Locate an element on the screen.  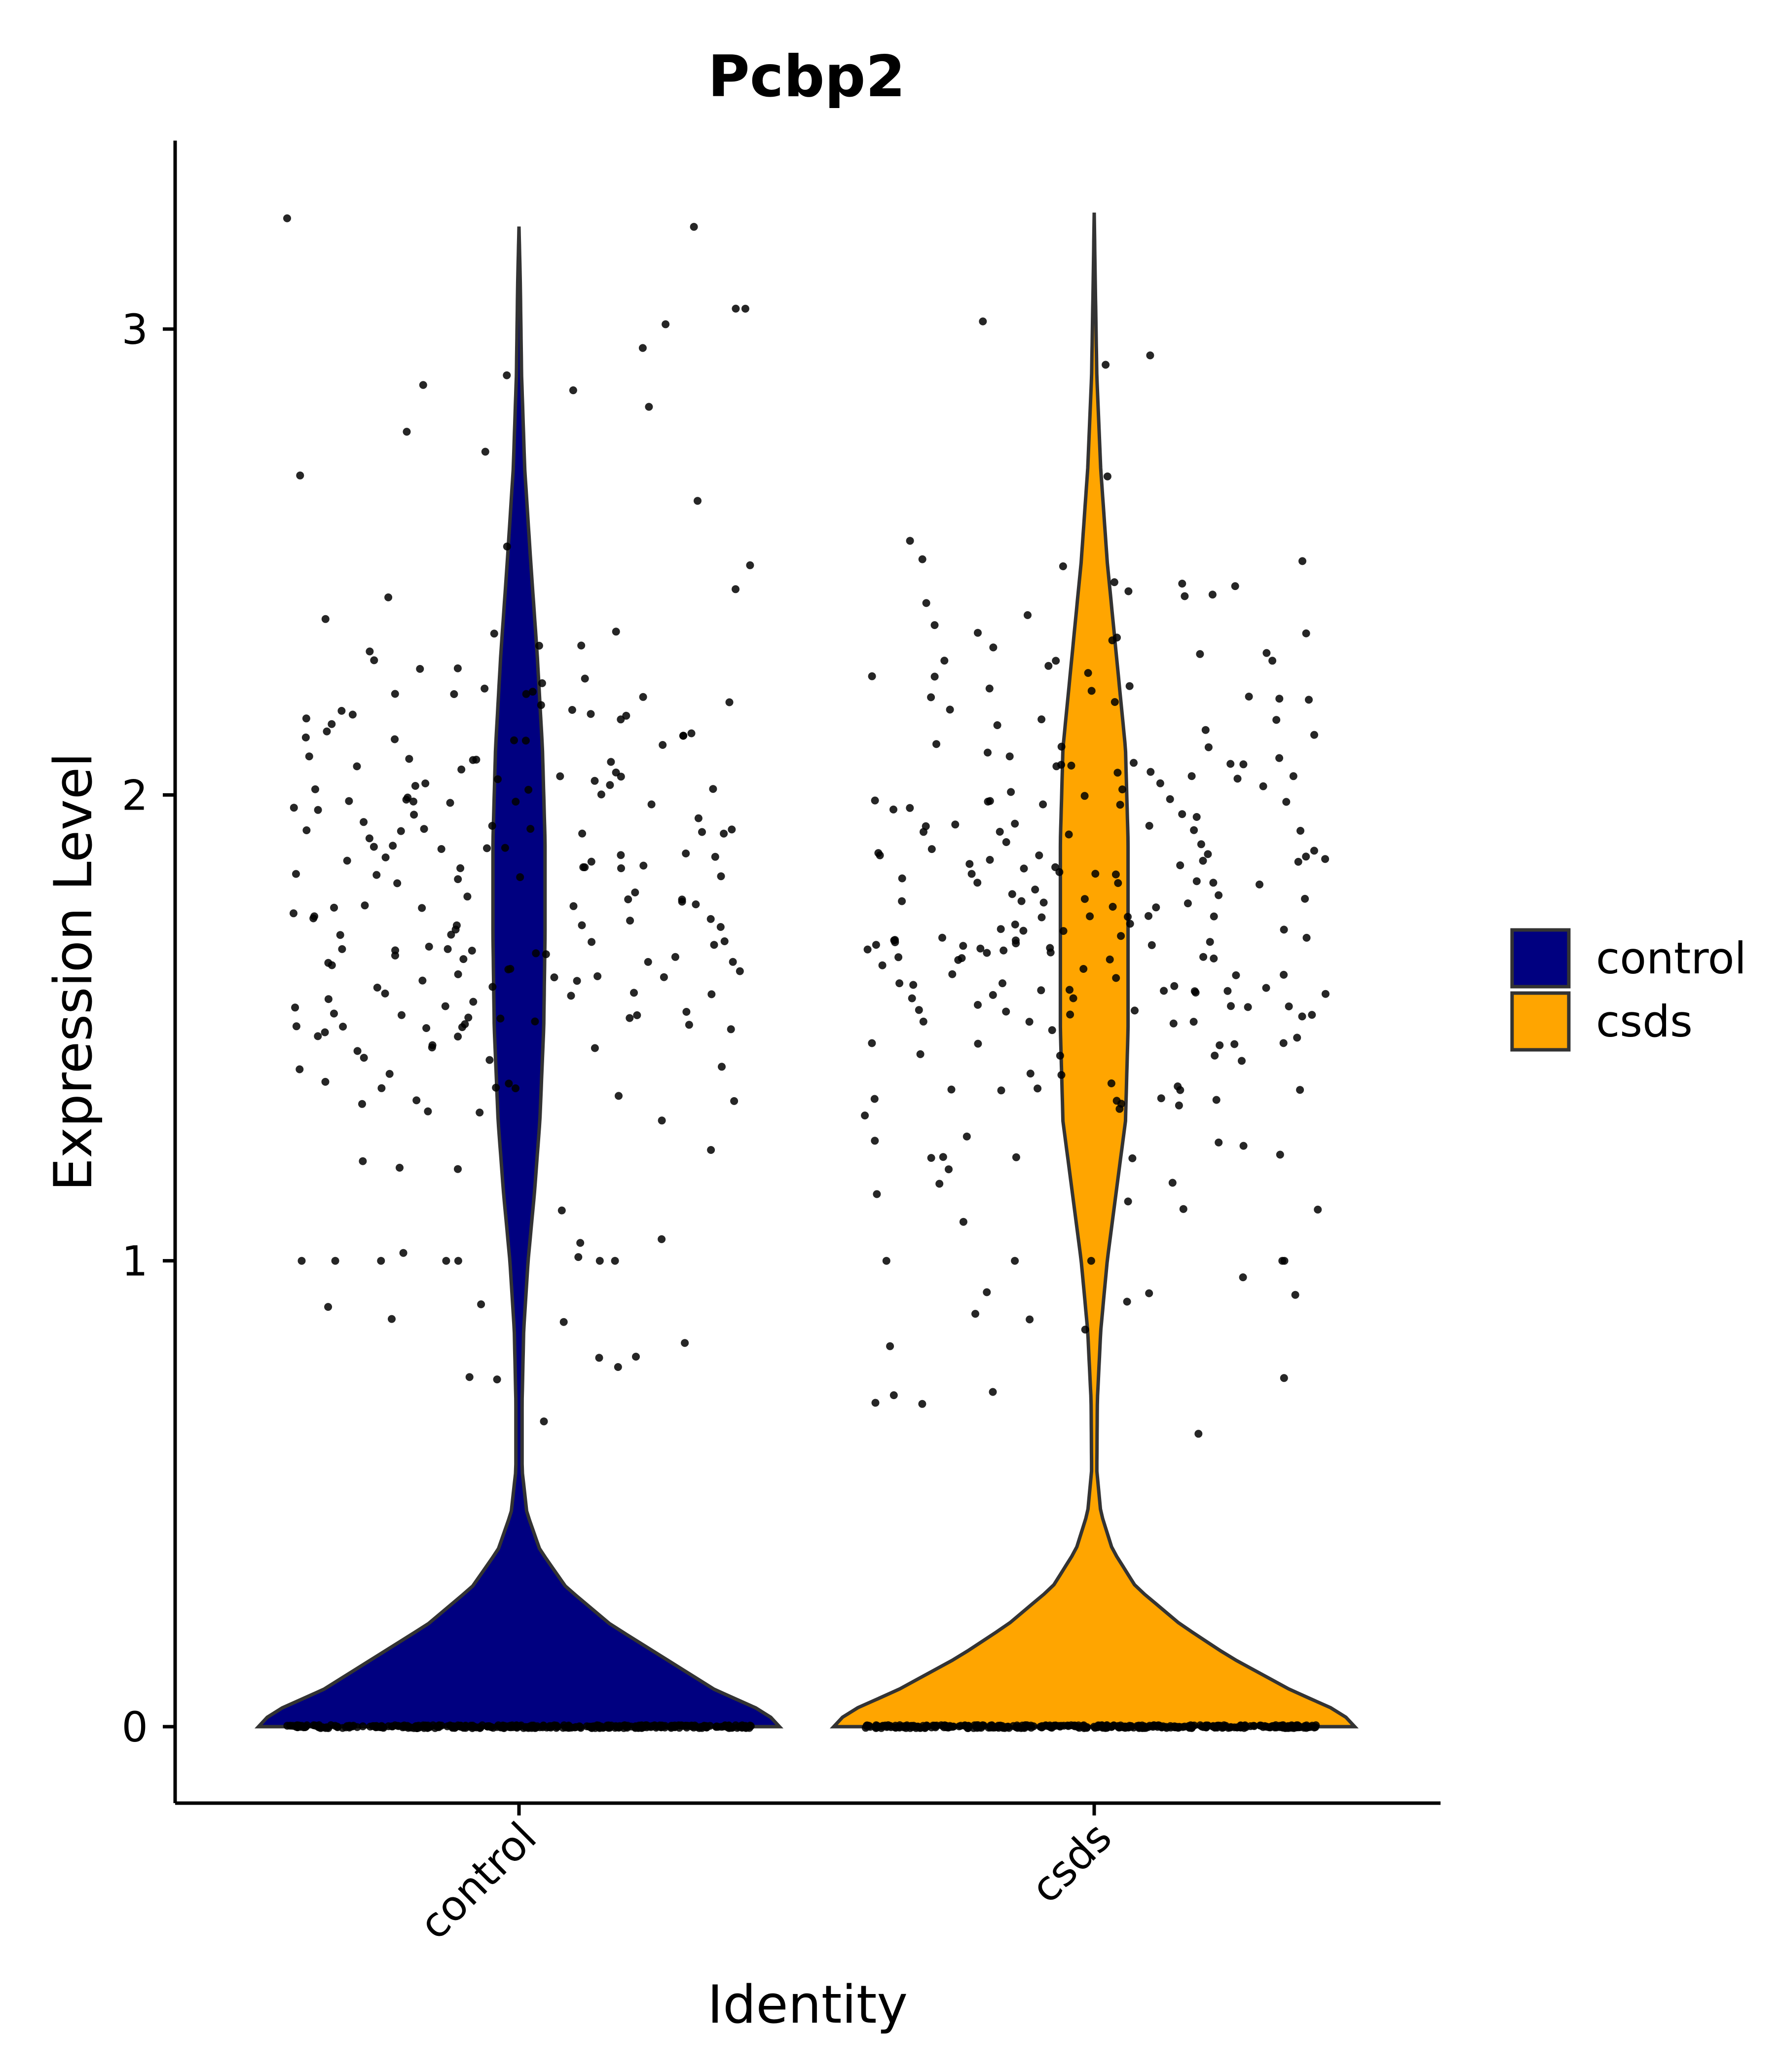
y-tick-label: 3 is located at coordinates (135, 329).